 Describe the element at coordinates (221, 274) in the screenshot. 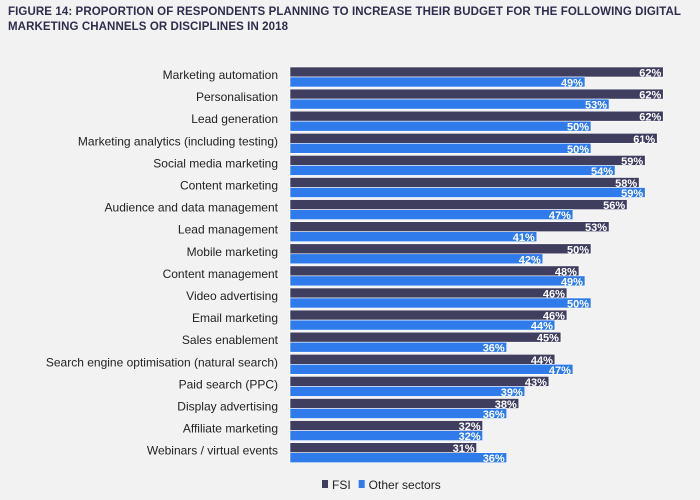

I see `category-label: Content management` at that location.